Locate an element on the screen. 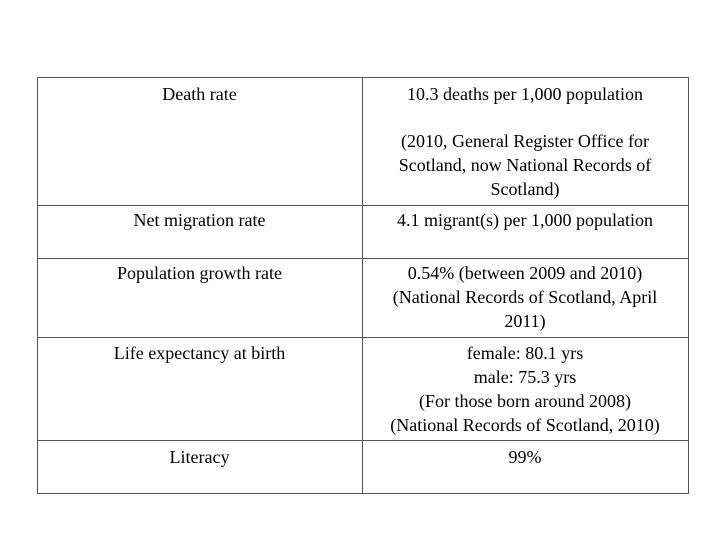  paragraph: 4.1 migrant(s) per 1,000 population is located at coordinates (525, 220).